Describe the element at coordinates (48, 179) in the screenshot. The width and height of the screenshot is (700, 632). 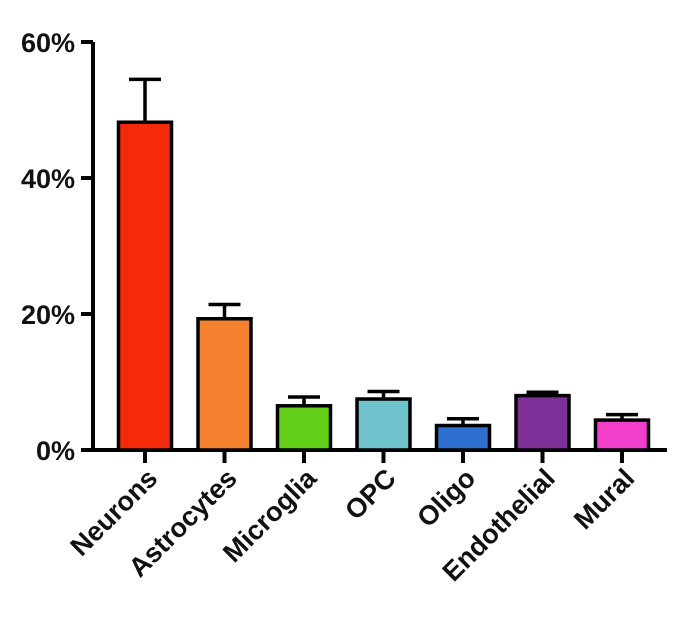
I see `y-tick-label: 40%` at that location.